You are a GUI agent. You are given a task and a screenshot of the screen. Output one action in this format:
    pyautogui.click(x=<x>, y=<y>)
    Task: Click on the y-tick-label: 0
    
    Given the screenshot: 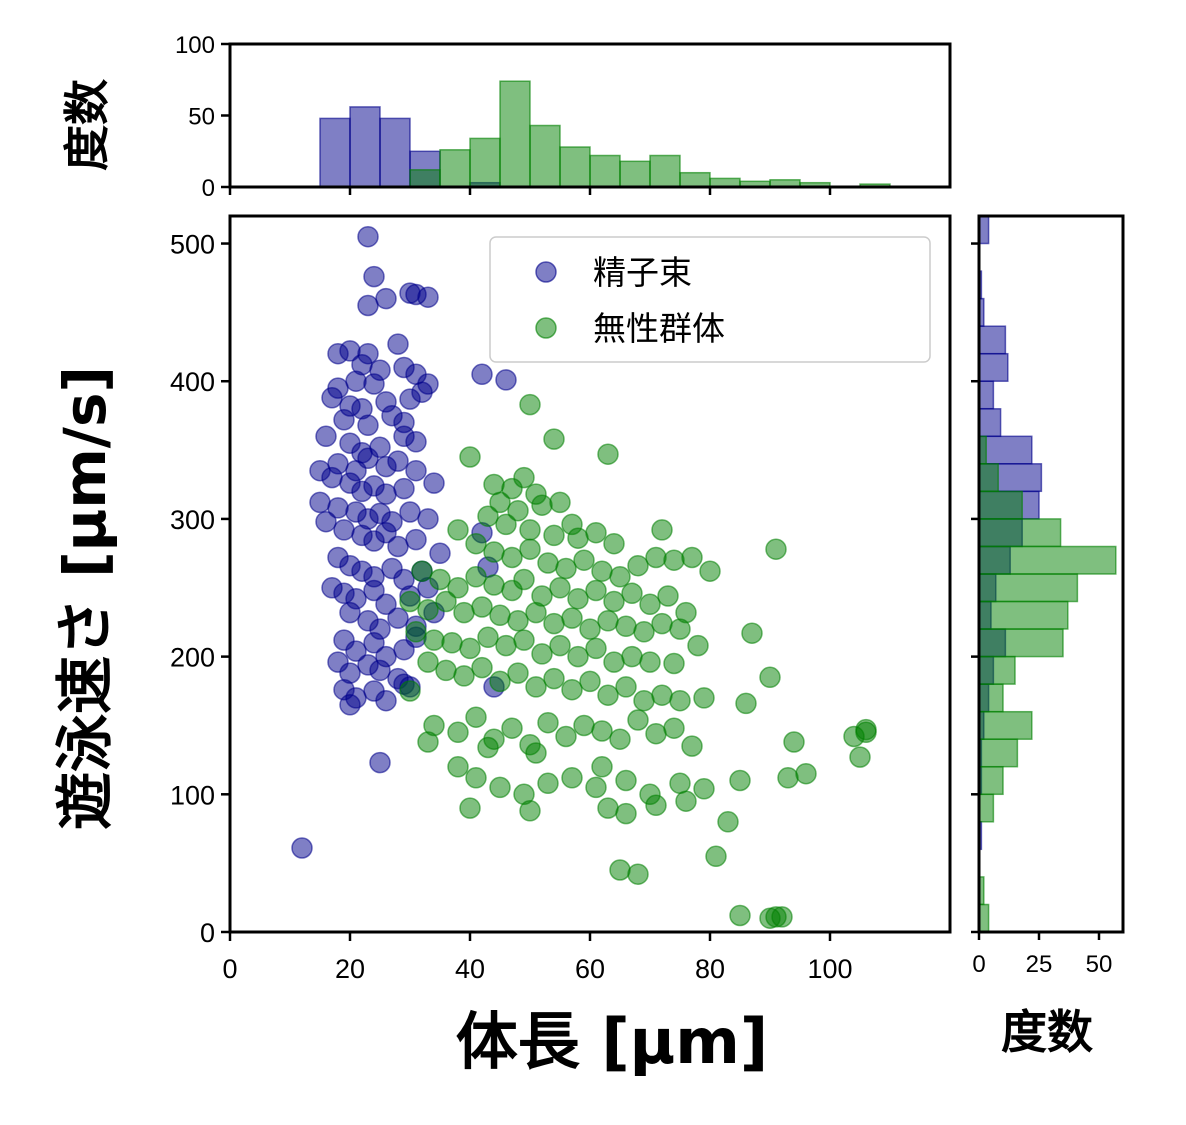 What is the action you would take?
    pyautogui.click(x=207, y=933)
    